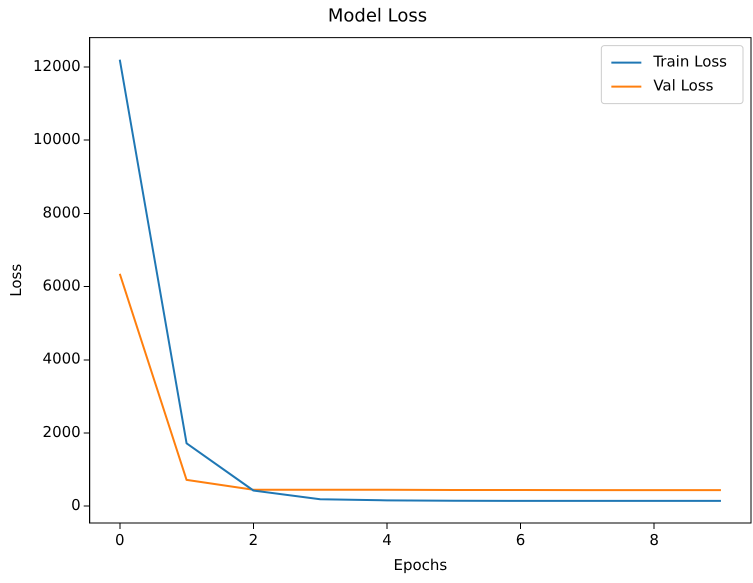 The height and width of the screenshot is (583, 753). What do you see at coordinates (61, 431) in the screenshot?
I see `y-tick-label: 2000` at bounding box center [61, 431].